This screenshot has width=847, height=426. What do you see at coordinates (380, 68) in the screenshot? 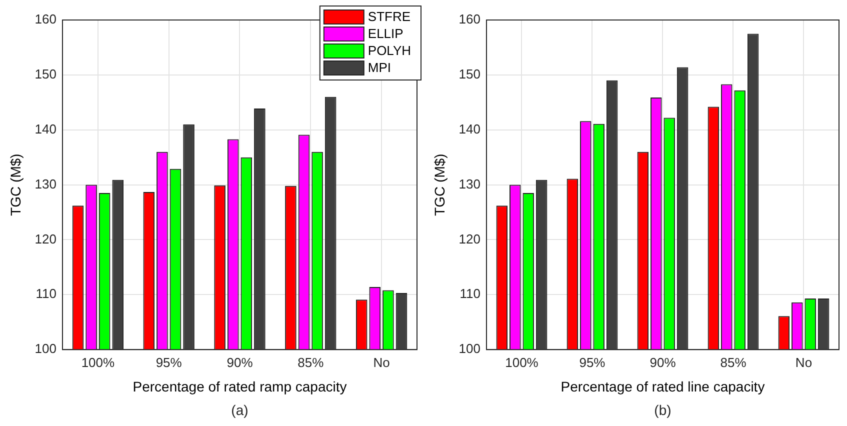
I see `legend-label: MPI` at bounding box center [380, 68].